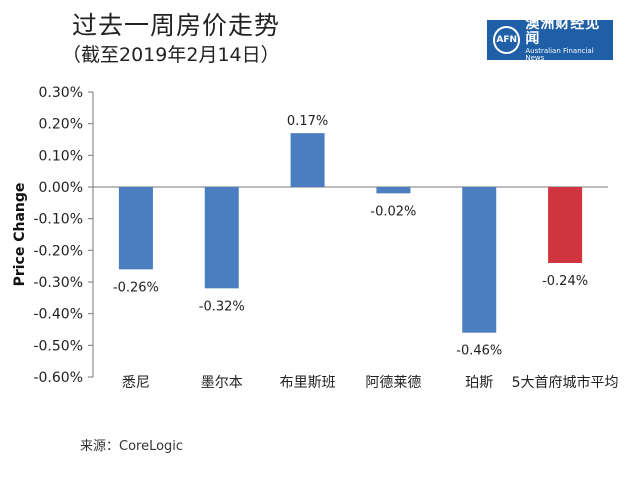 The height and width of the screenshot is (494, 637). Describe the element at coordinates (58, 346) in the screenshot. I see `y-tick-label: -0.50%` at that location.